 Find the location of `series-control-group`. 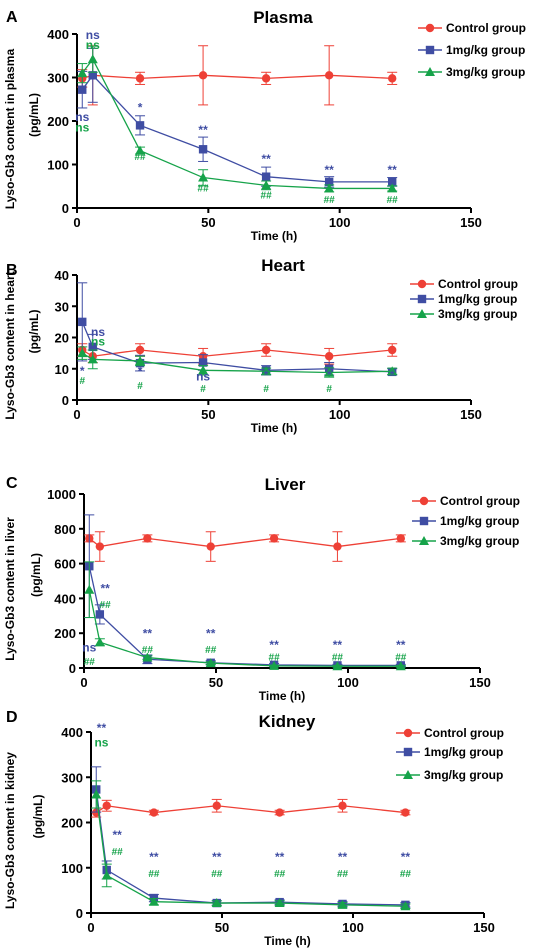

series-control-group is located at coordinates (251, 808).